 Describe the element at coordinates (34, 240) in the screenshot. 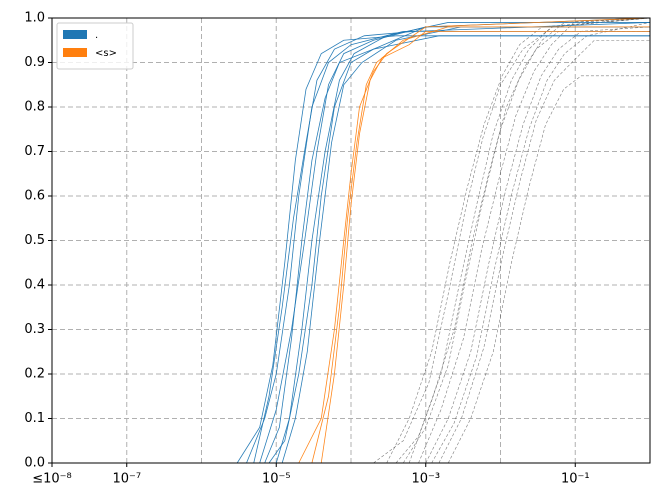

I see `y-tick-label: 0.5` at that location.